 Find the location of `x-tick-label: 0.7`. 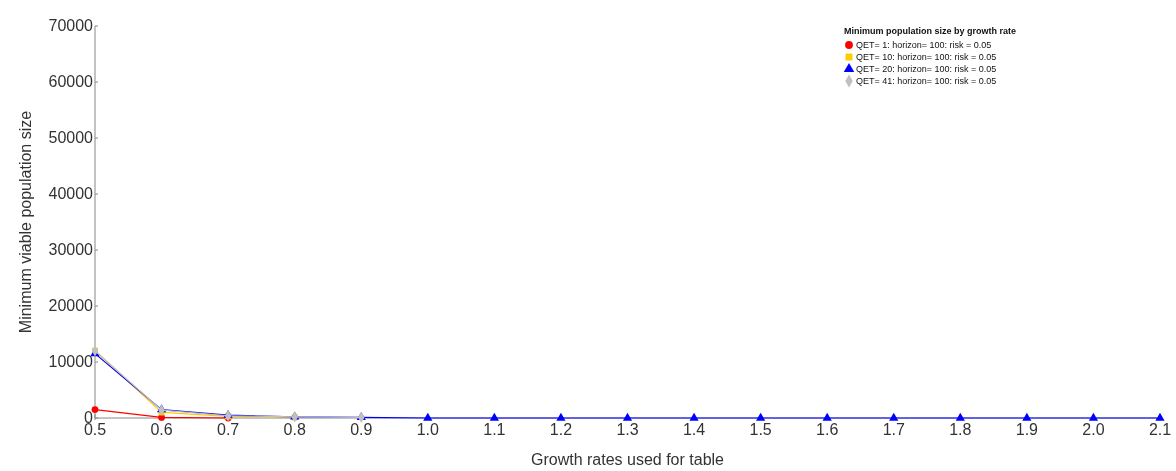

x-tick-label: 0.7 is located at coordinates (228, 429).